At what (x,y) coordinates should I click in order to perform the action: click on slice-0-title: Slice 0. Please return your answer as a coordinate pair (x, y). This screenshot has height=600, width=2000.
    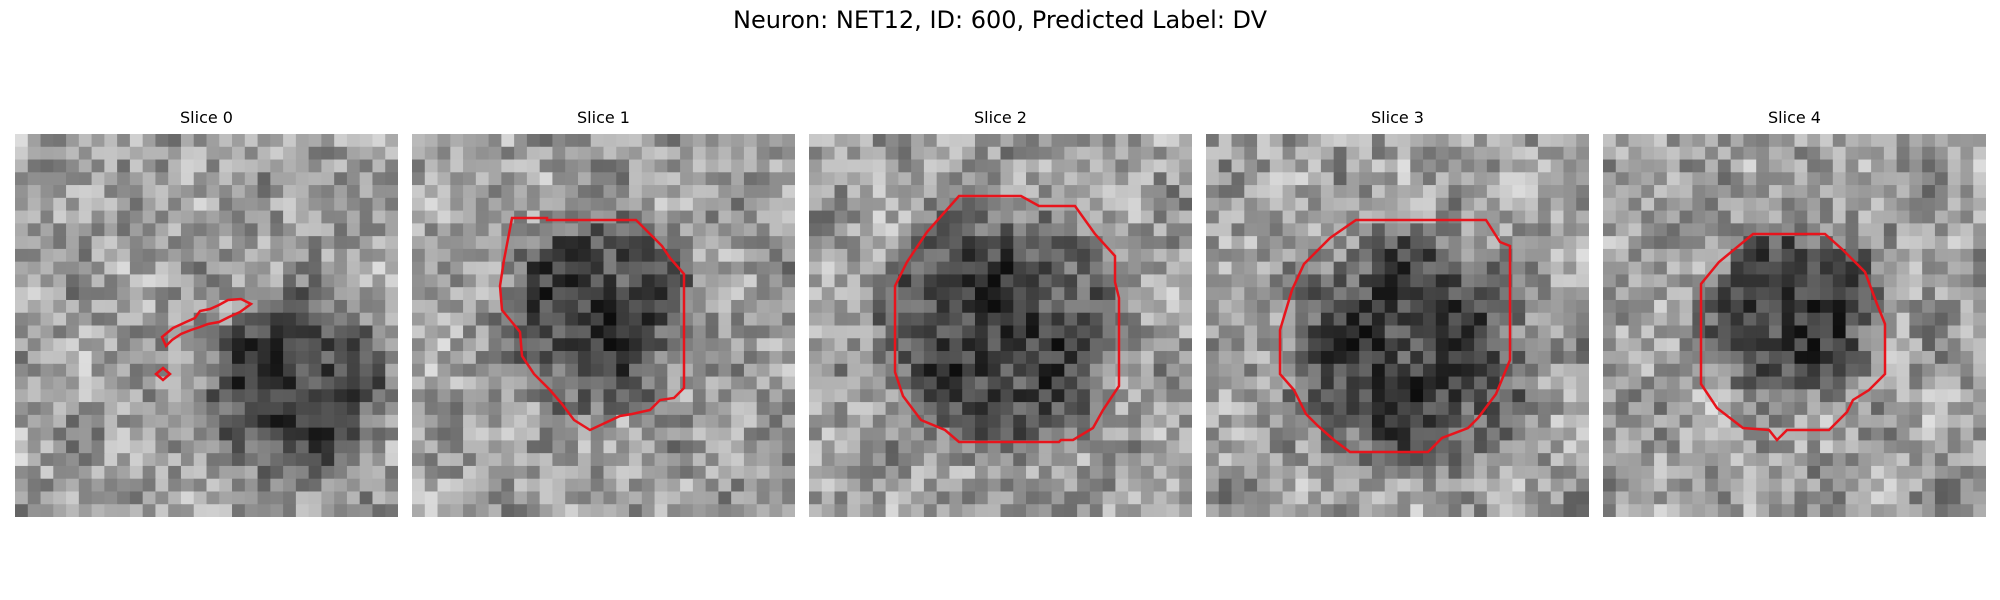
    Looking at the image, I should click on (206, 117).